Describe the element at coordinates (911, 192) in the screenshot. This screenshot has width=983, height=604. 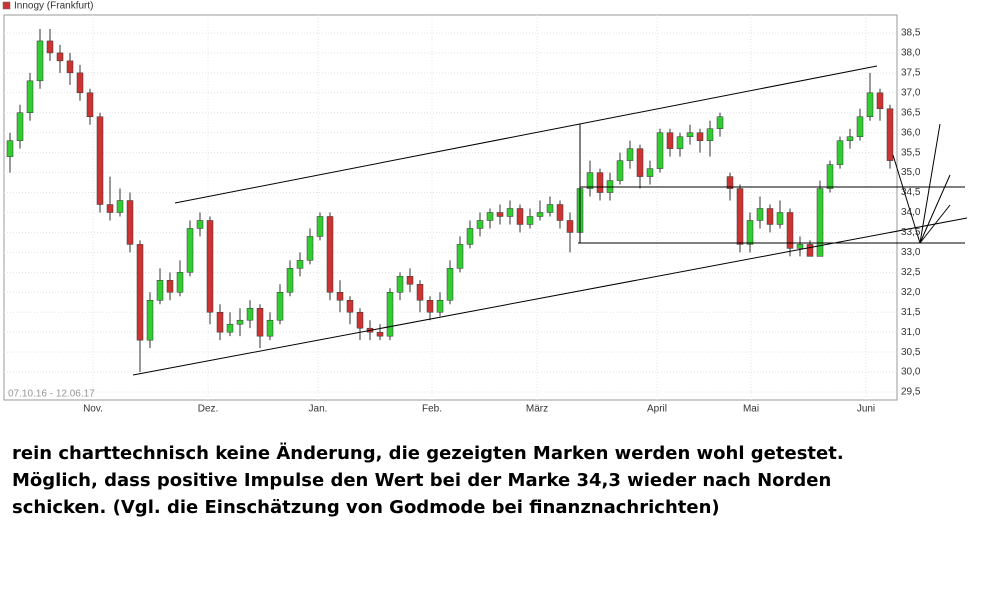
I see `y-tick-label: 34,5` at that location.